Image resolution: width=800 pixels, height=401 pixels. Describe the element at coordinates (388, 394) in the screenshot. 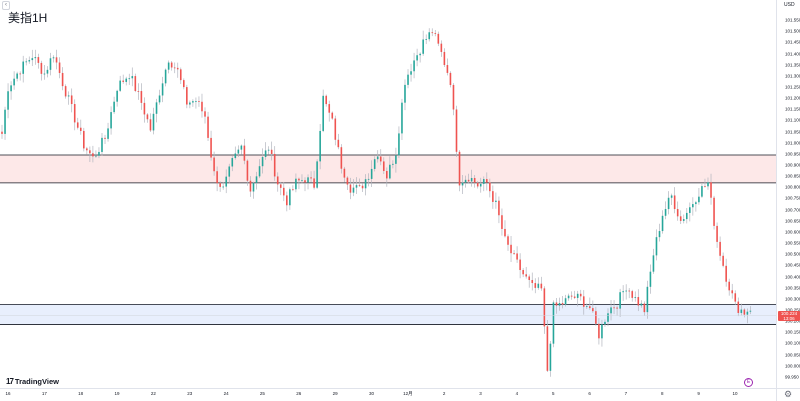

I see `time-axis: 16 17 18 19 22 23 24 25 26 29 30 12月 2 3 4 5 6 7 8 9 10` at that location.